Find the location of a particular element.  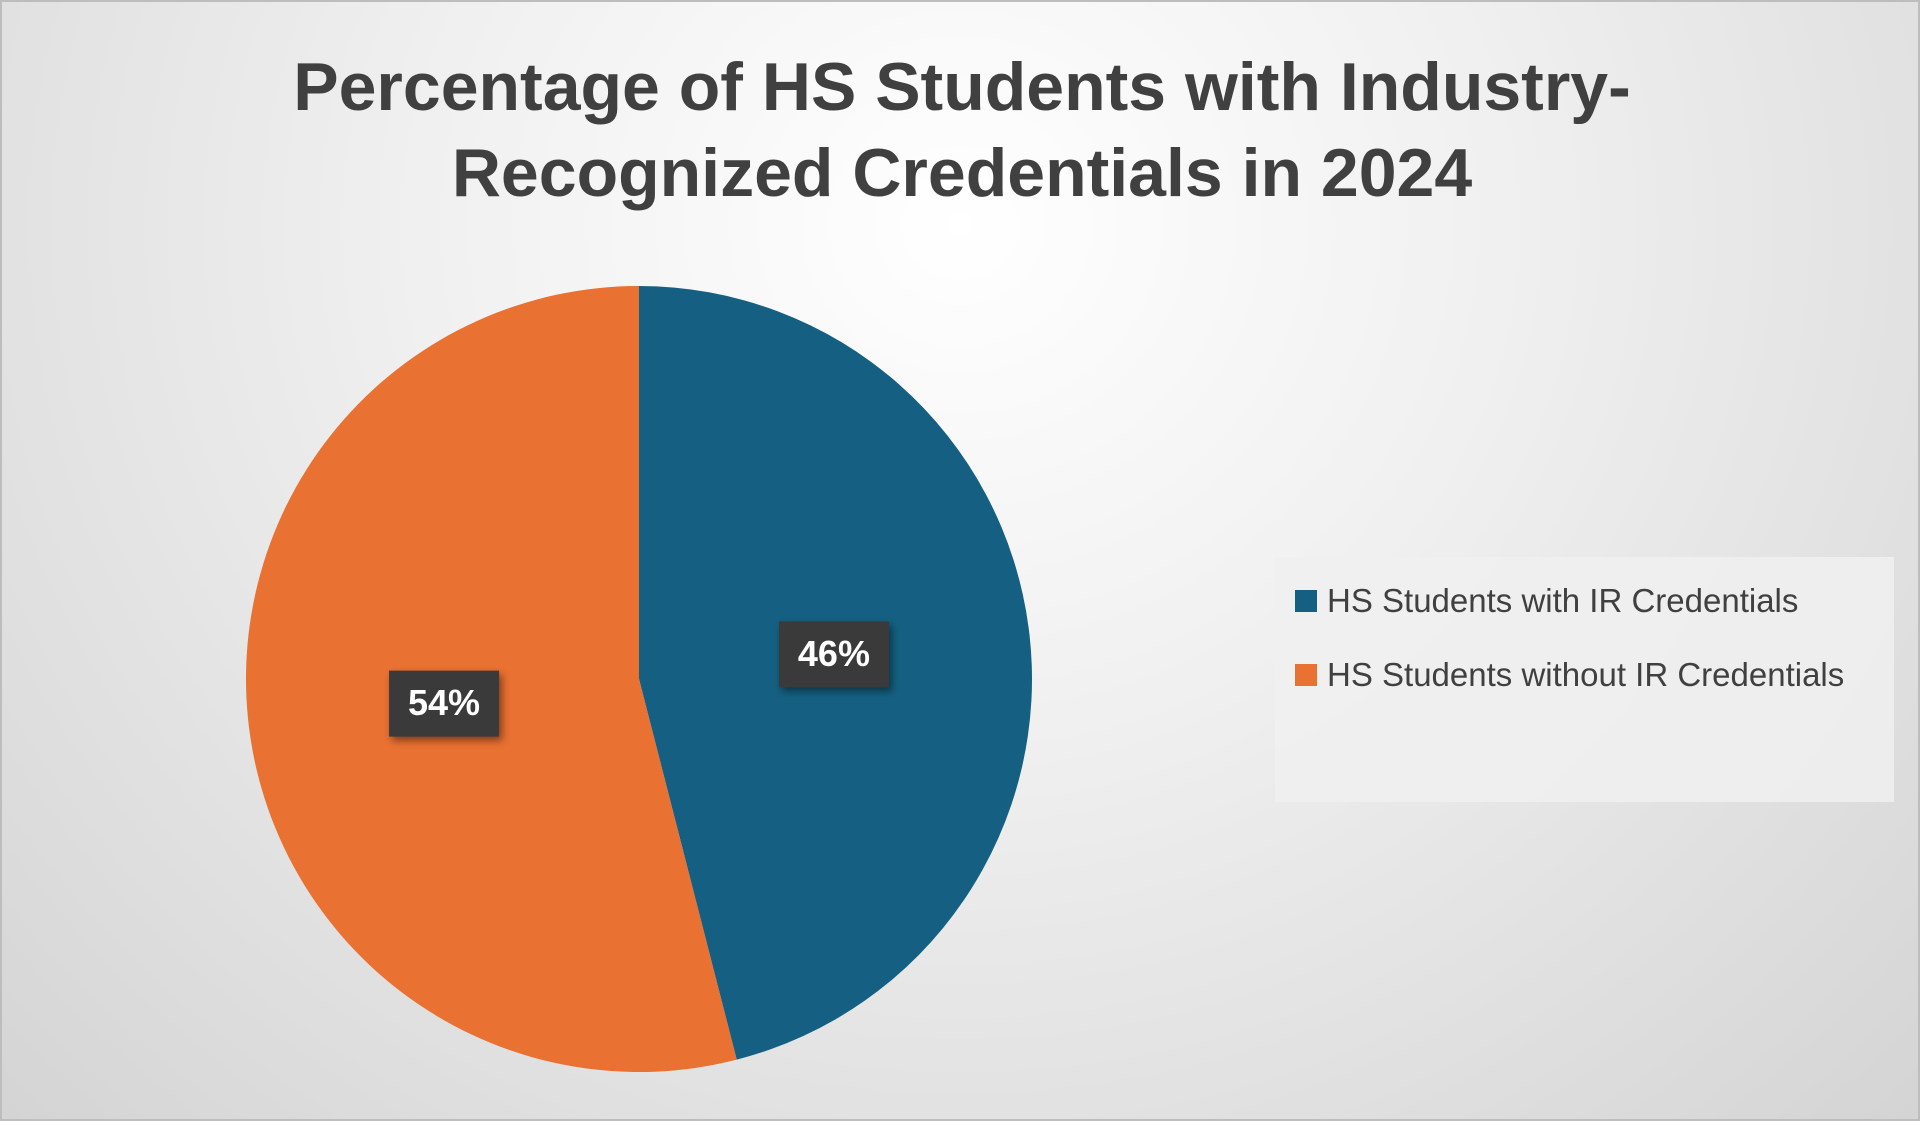

legend-entry: HS Students without IR Credentials is located at coordinates (1584, 675).